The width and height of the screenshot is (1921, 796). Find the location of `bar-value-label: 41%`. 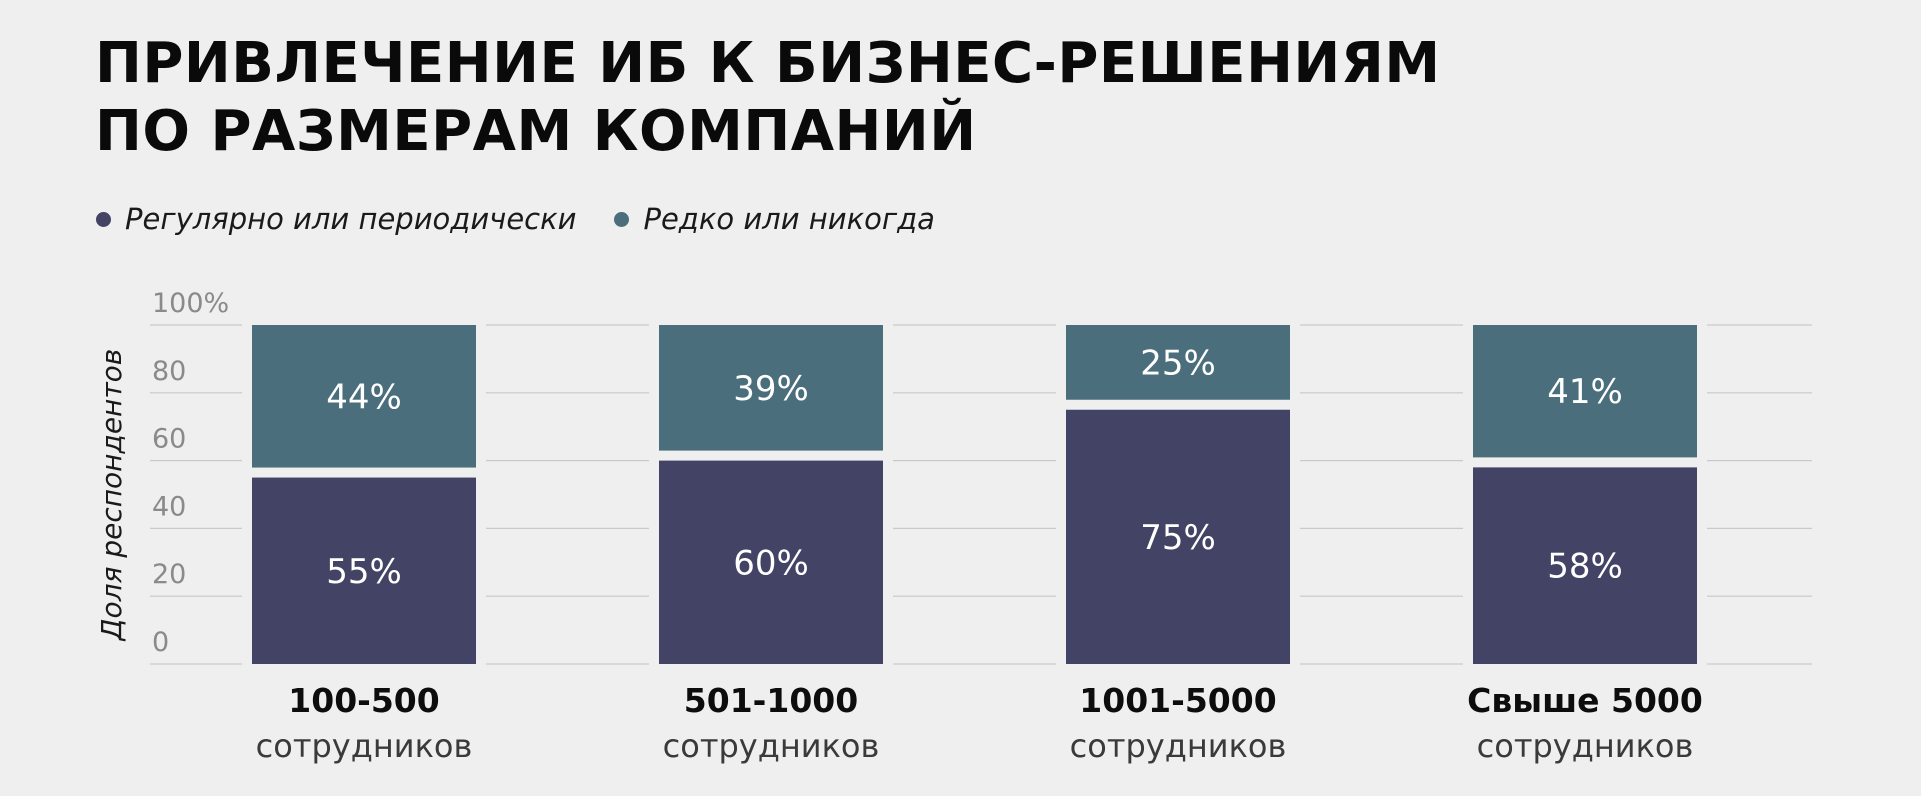

bar-value-label: 41% is located at coordinates (1585, 392).